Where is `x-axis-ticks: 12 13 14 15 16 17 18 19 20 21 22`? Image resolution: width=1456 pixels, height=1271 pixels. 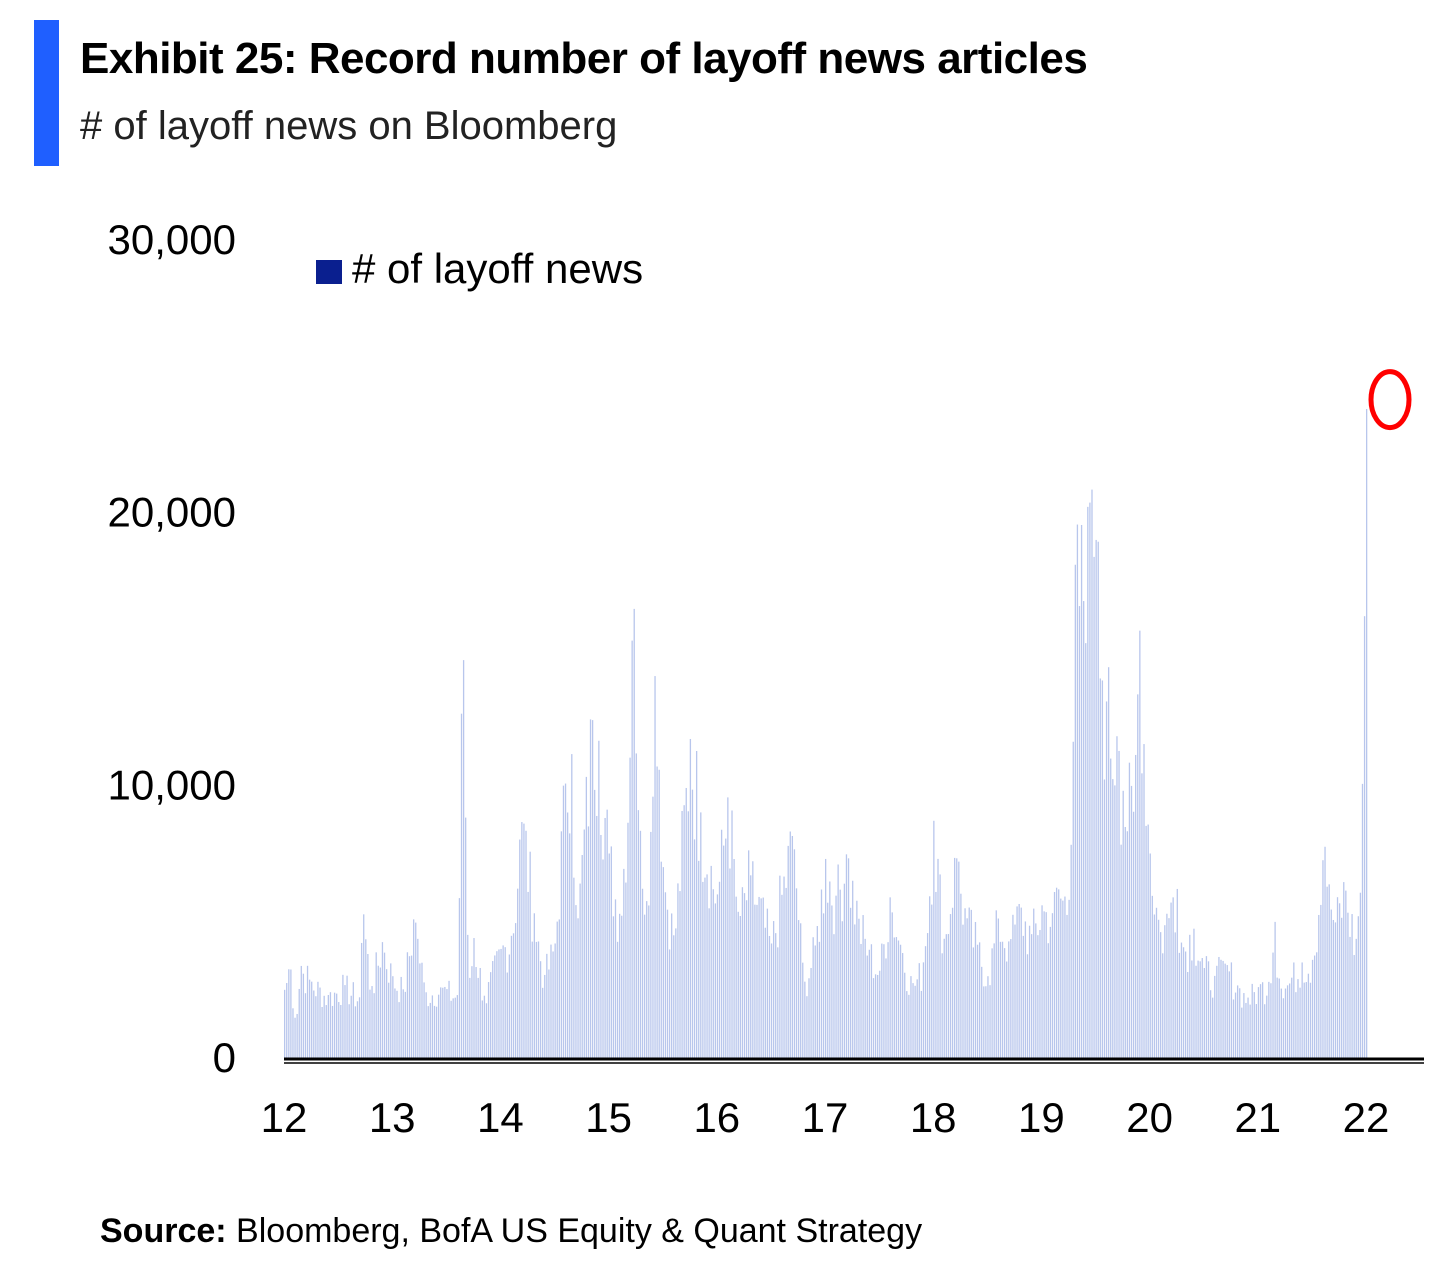
x-axis-ticks: 12 13 14 15 16 17 18 19 20 21 22 is located at coordinates (825, 1117).